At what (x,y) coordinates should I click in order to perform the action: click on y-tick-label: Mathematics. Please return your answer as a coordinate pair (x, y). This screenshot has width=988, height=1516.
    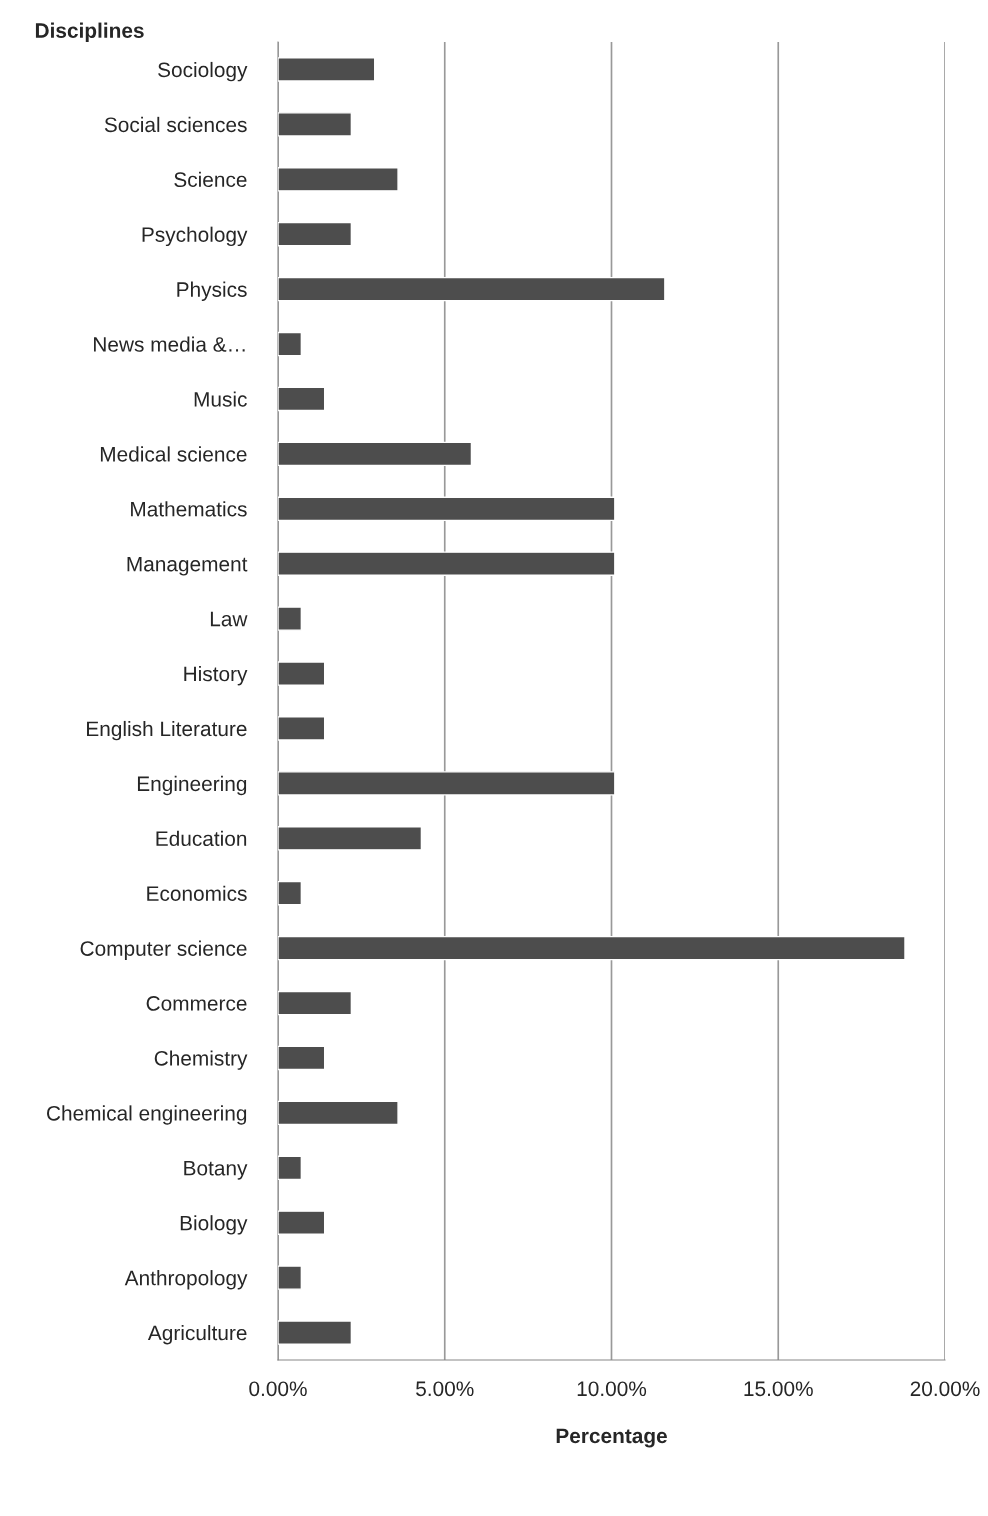
    Looking at the image, I should click on (189, 509).